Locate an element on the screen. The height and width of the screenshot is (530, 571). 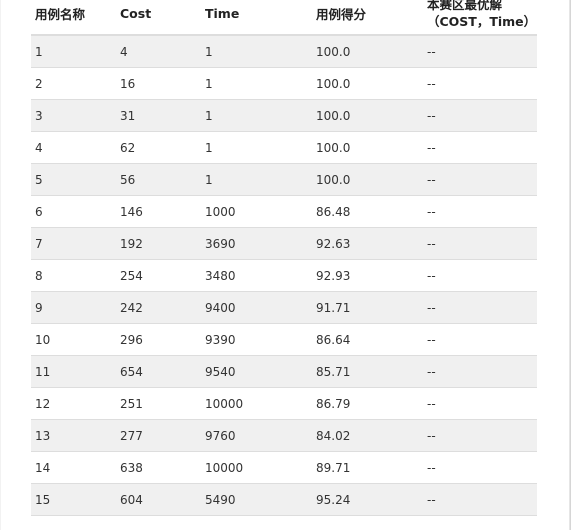
cell-cost: 146 is located at coordinates (158, 211).